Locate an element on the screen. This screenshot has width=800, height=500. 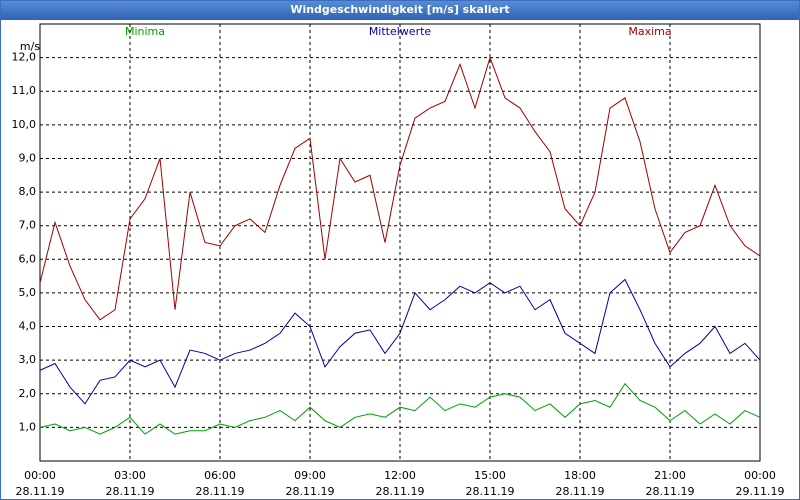
x-tick-label: 18:00 is located at coordinates (580, 475).